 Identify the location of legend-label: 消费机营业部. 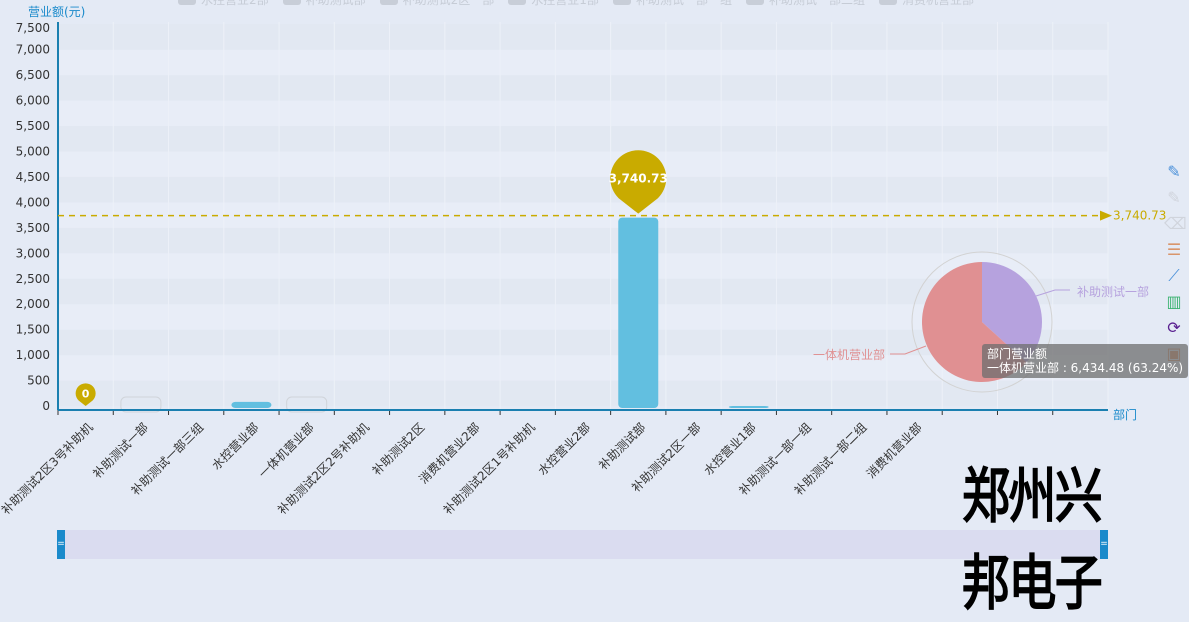
(937, 3).